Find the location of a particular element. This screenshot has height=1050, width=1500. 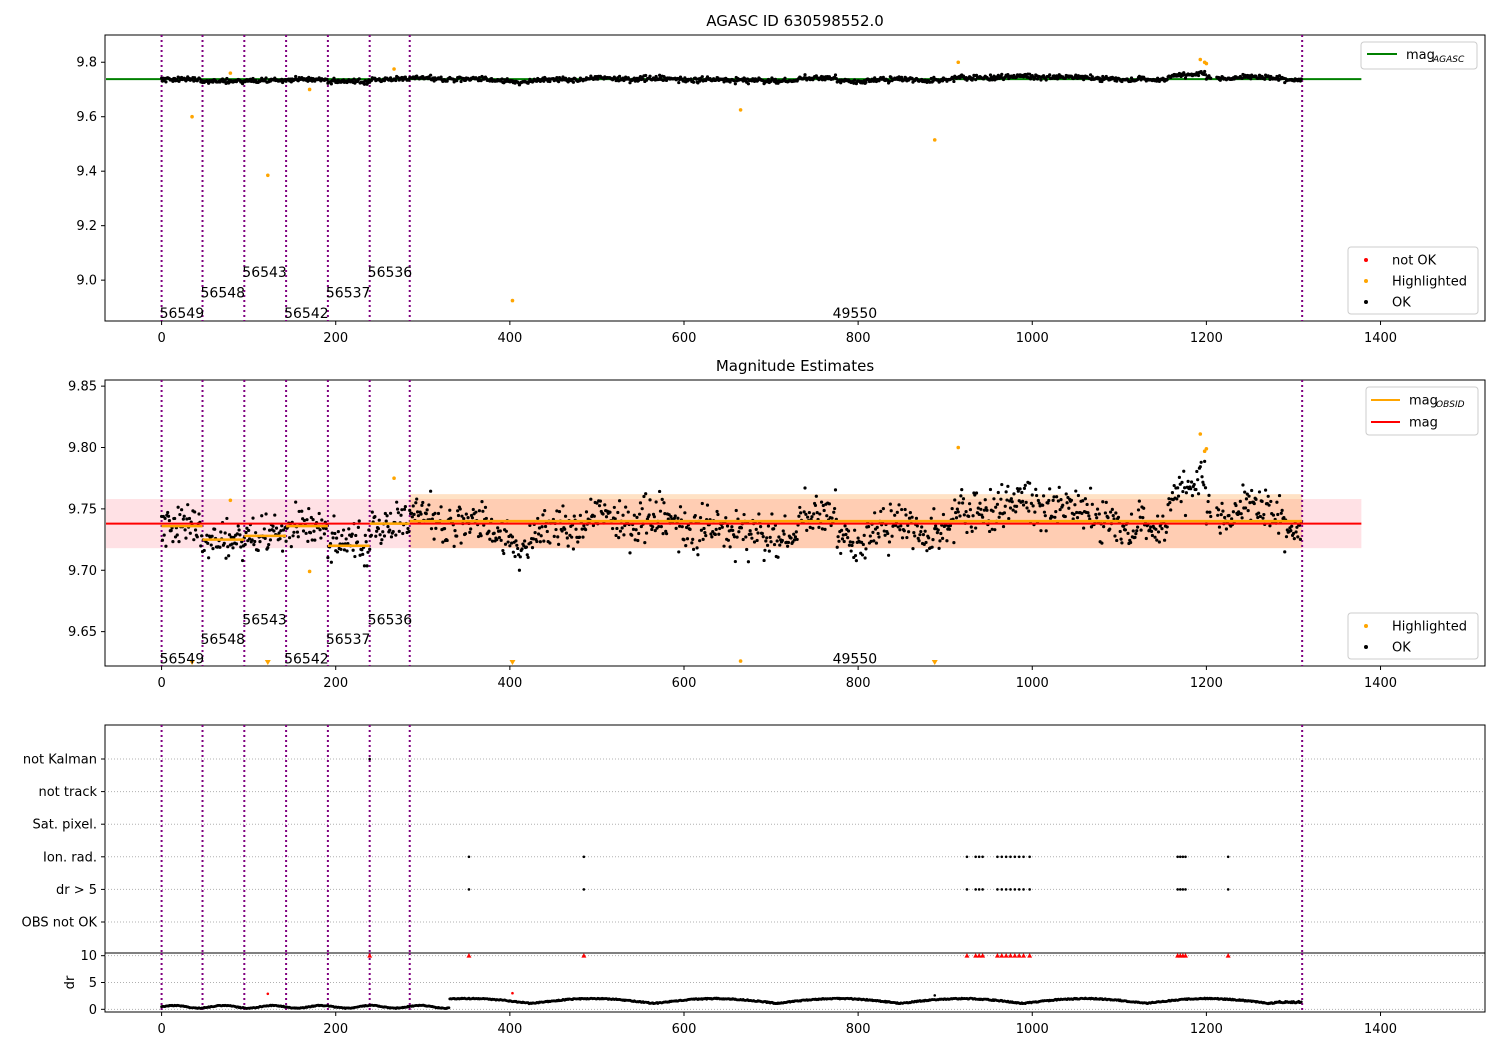

top-xtick-label: 1000 is located at coordinates (1032, 338).